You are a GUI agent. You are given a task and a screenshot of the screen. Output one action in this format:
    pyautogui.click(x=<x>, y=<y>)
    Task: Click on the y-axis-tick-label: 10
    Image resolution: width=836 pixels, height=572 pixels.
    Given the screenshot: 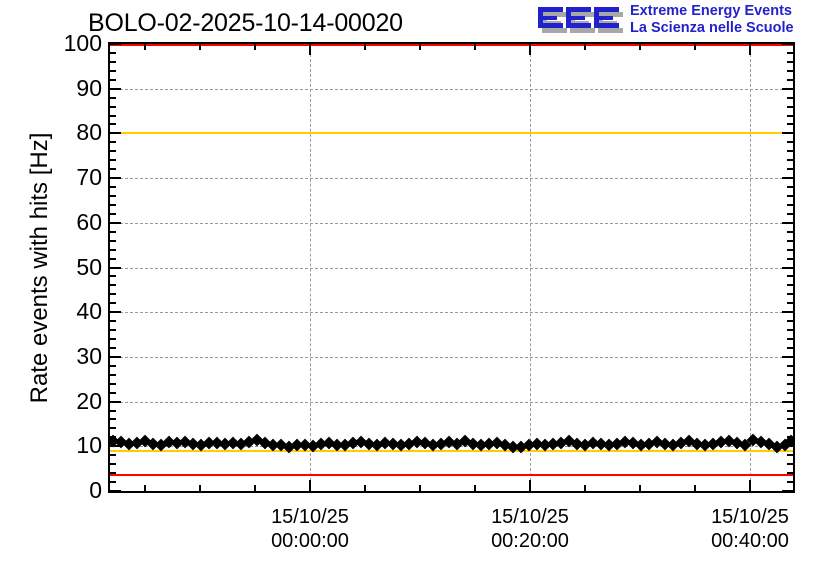 What is the action you would take?
    pyautogui.click(x=89, y=445)
    